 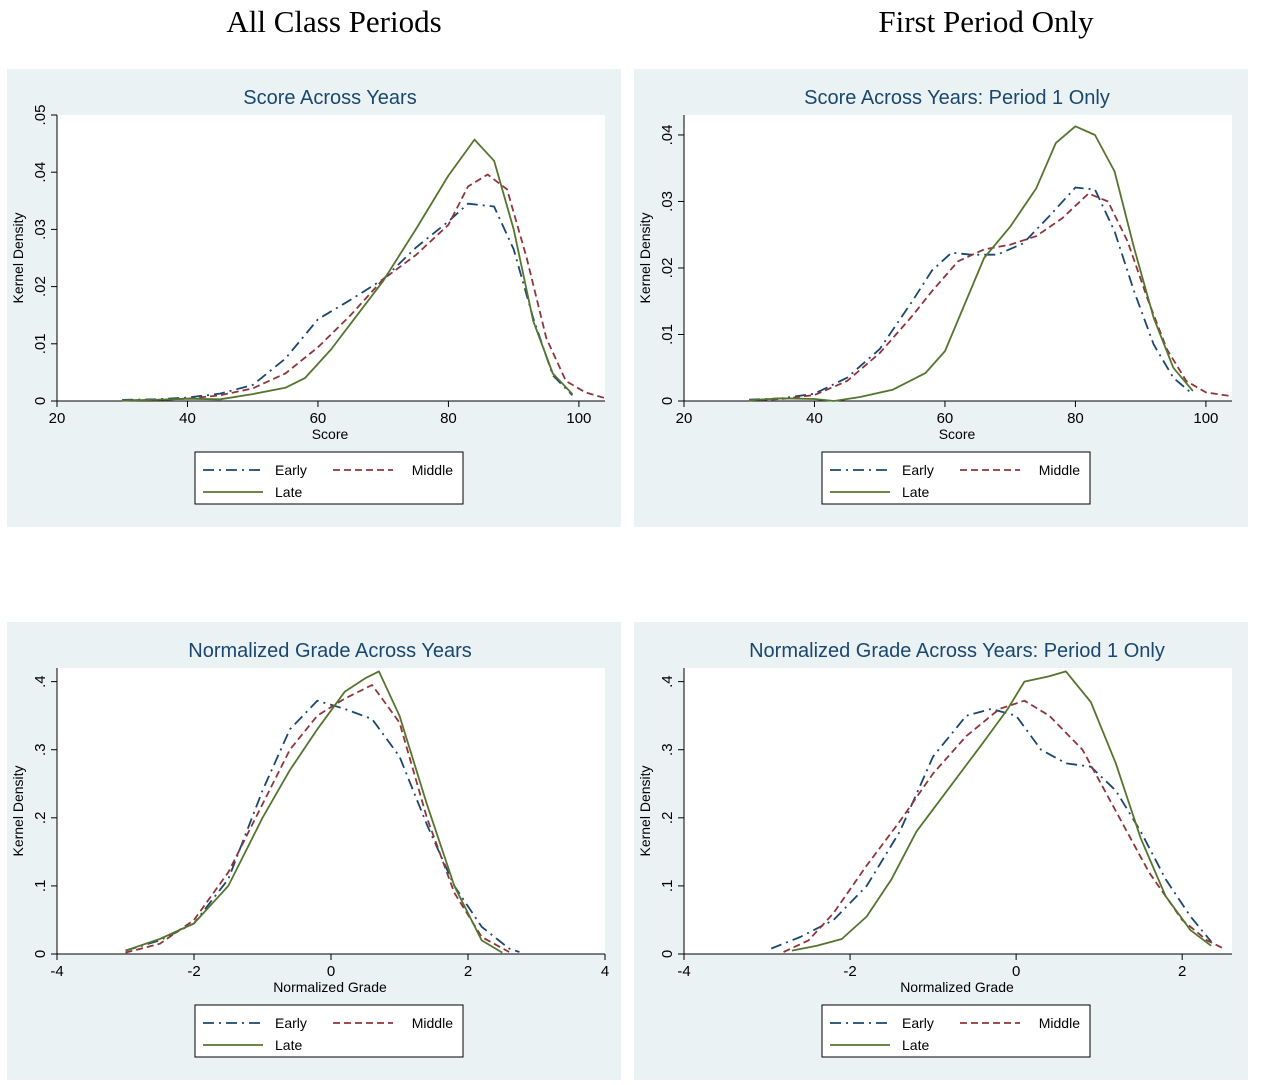 I want to click on x-tick-label: 4, so click(x=605, y=971).